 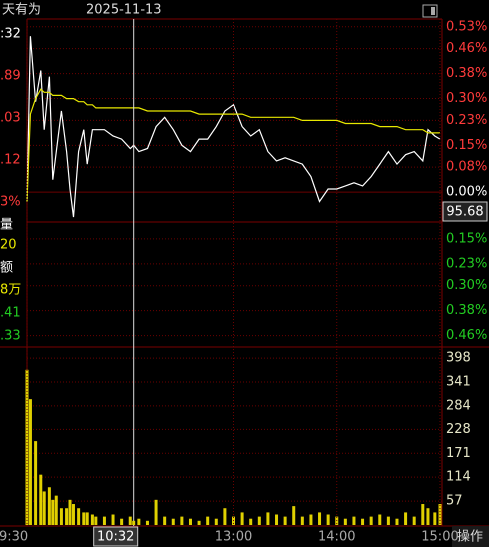 I want to click on left-label: .89, so click(x=10, y=76).